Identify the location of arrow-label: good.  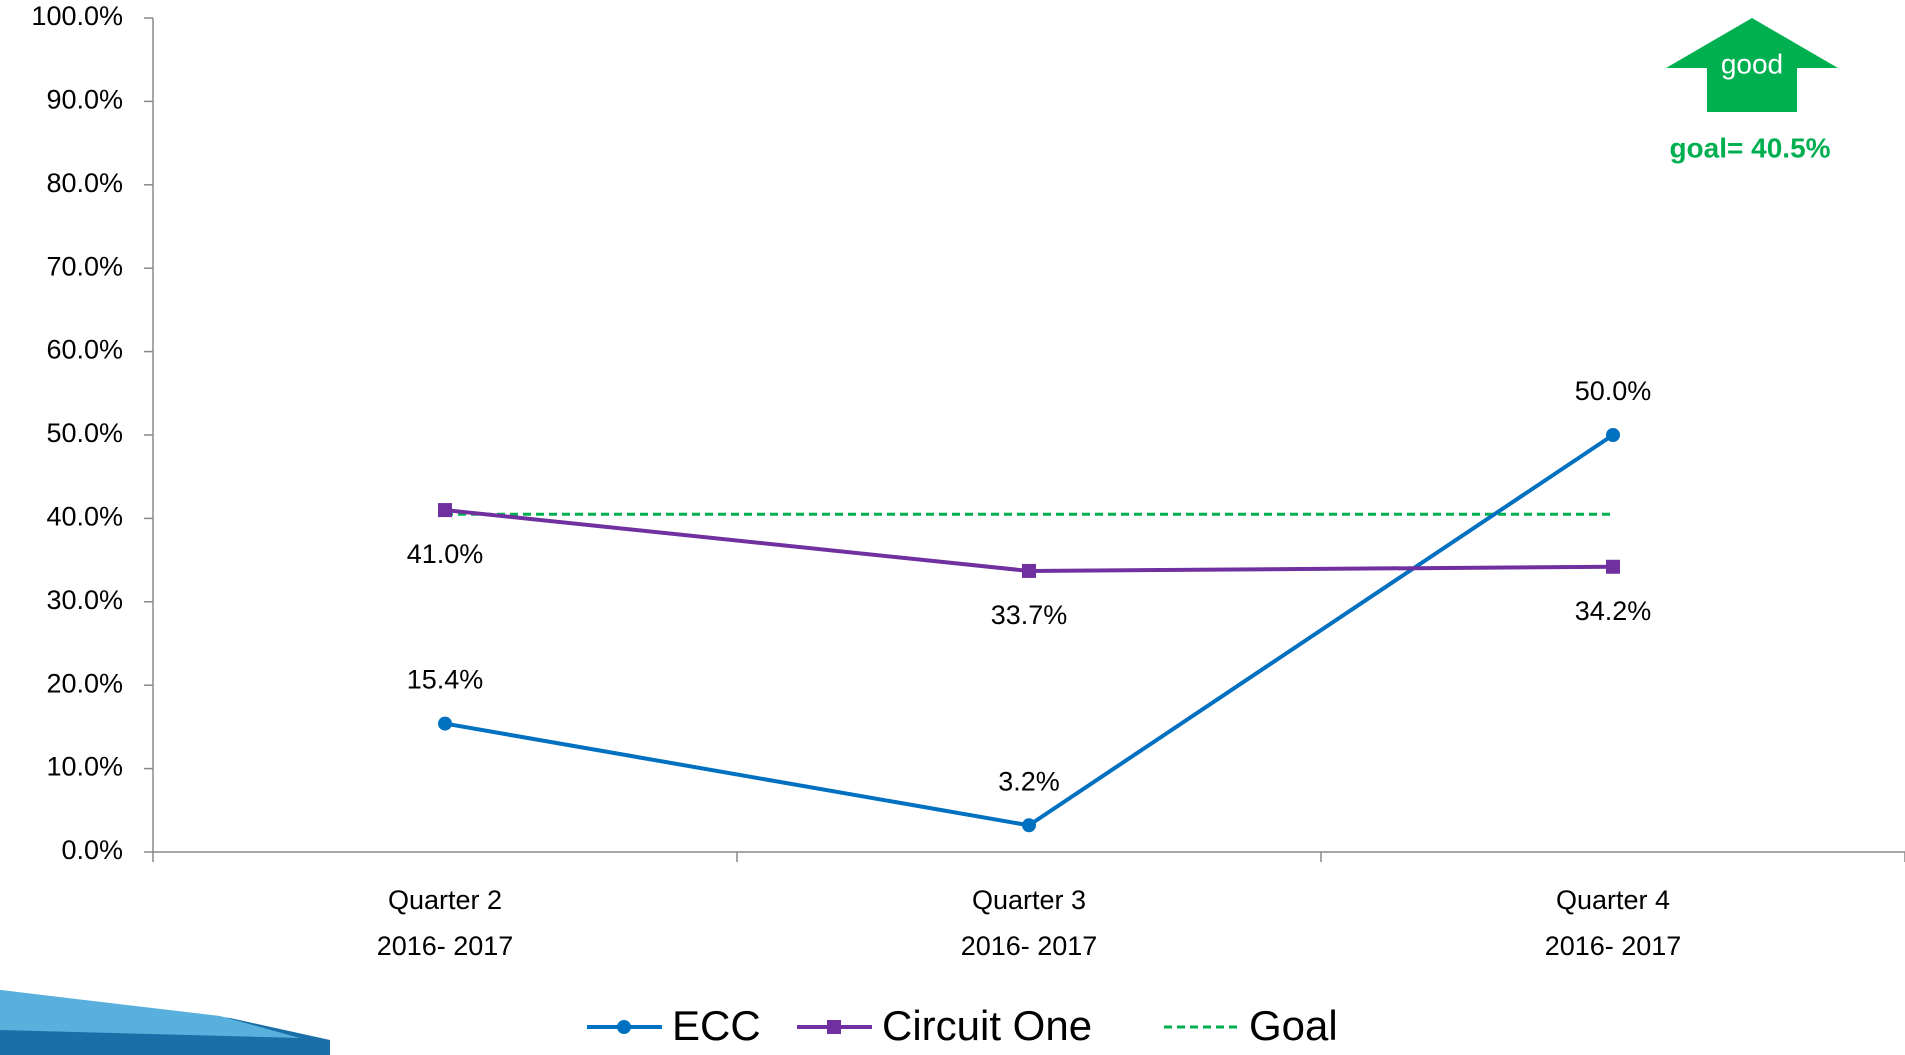
(1752, 63).